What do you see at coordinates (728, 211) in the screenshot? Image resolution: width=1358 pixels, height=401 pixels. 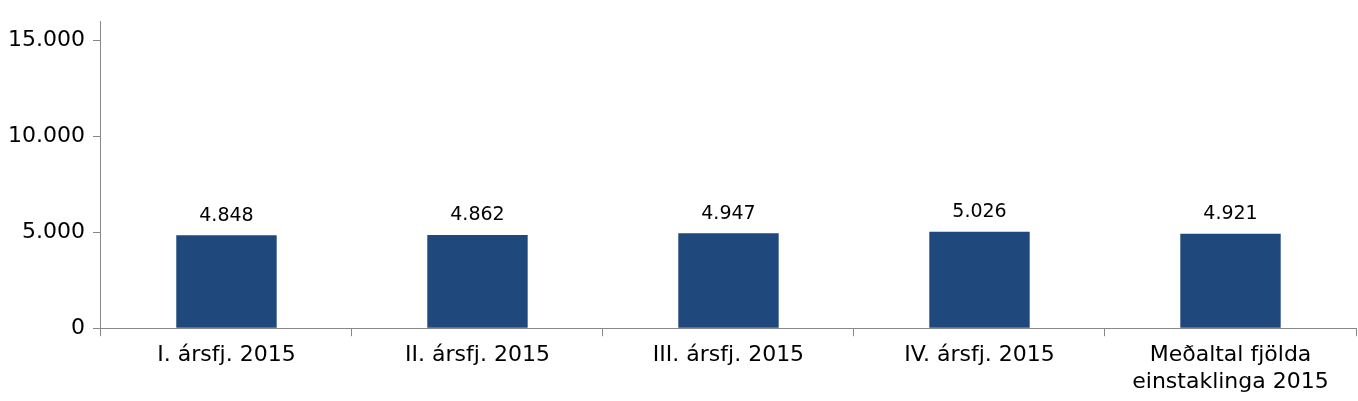 I see `data-label: 4.947` at bounding box center [728, 211].